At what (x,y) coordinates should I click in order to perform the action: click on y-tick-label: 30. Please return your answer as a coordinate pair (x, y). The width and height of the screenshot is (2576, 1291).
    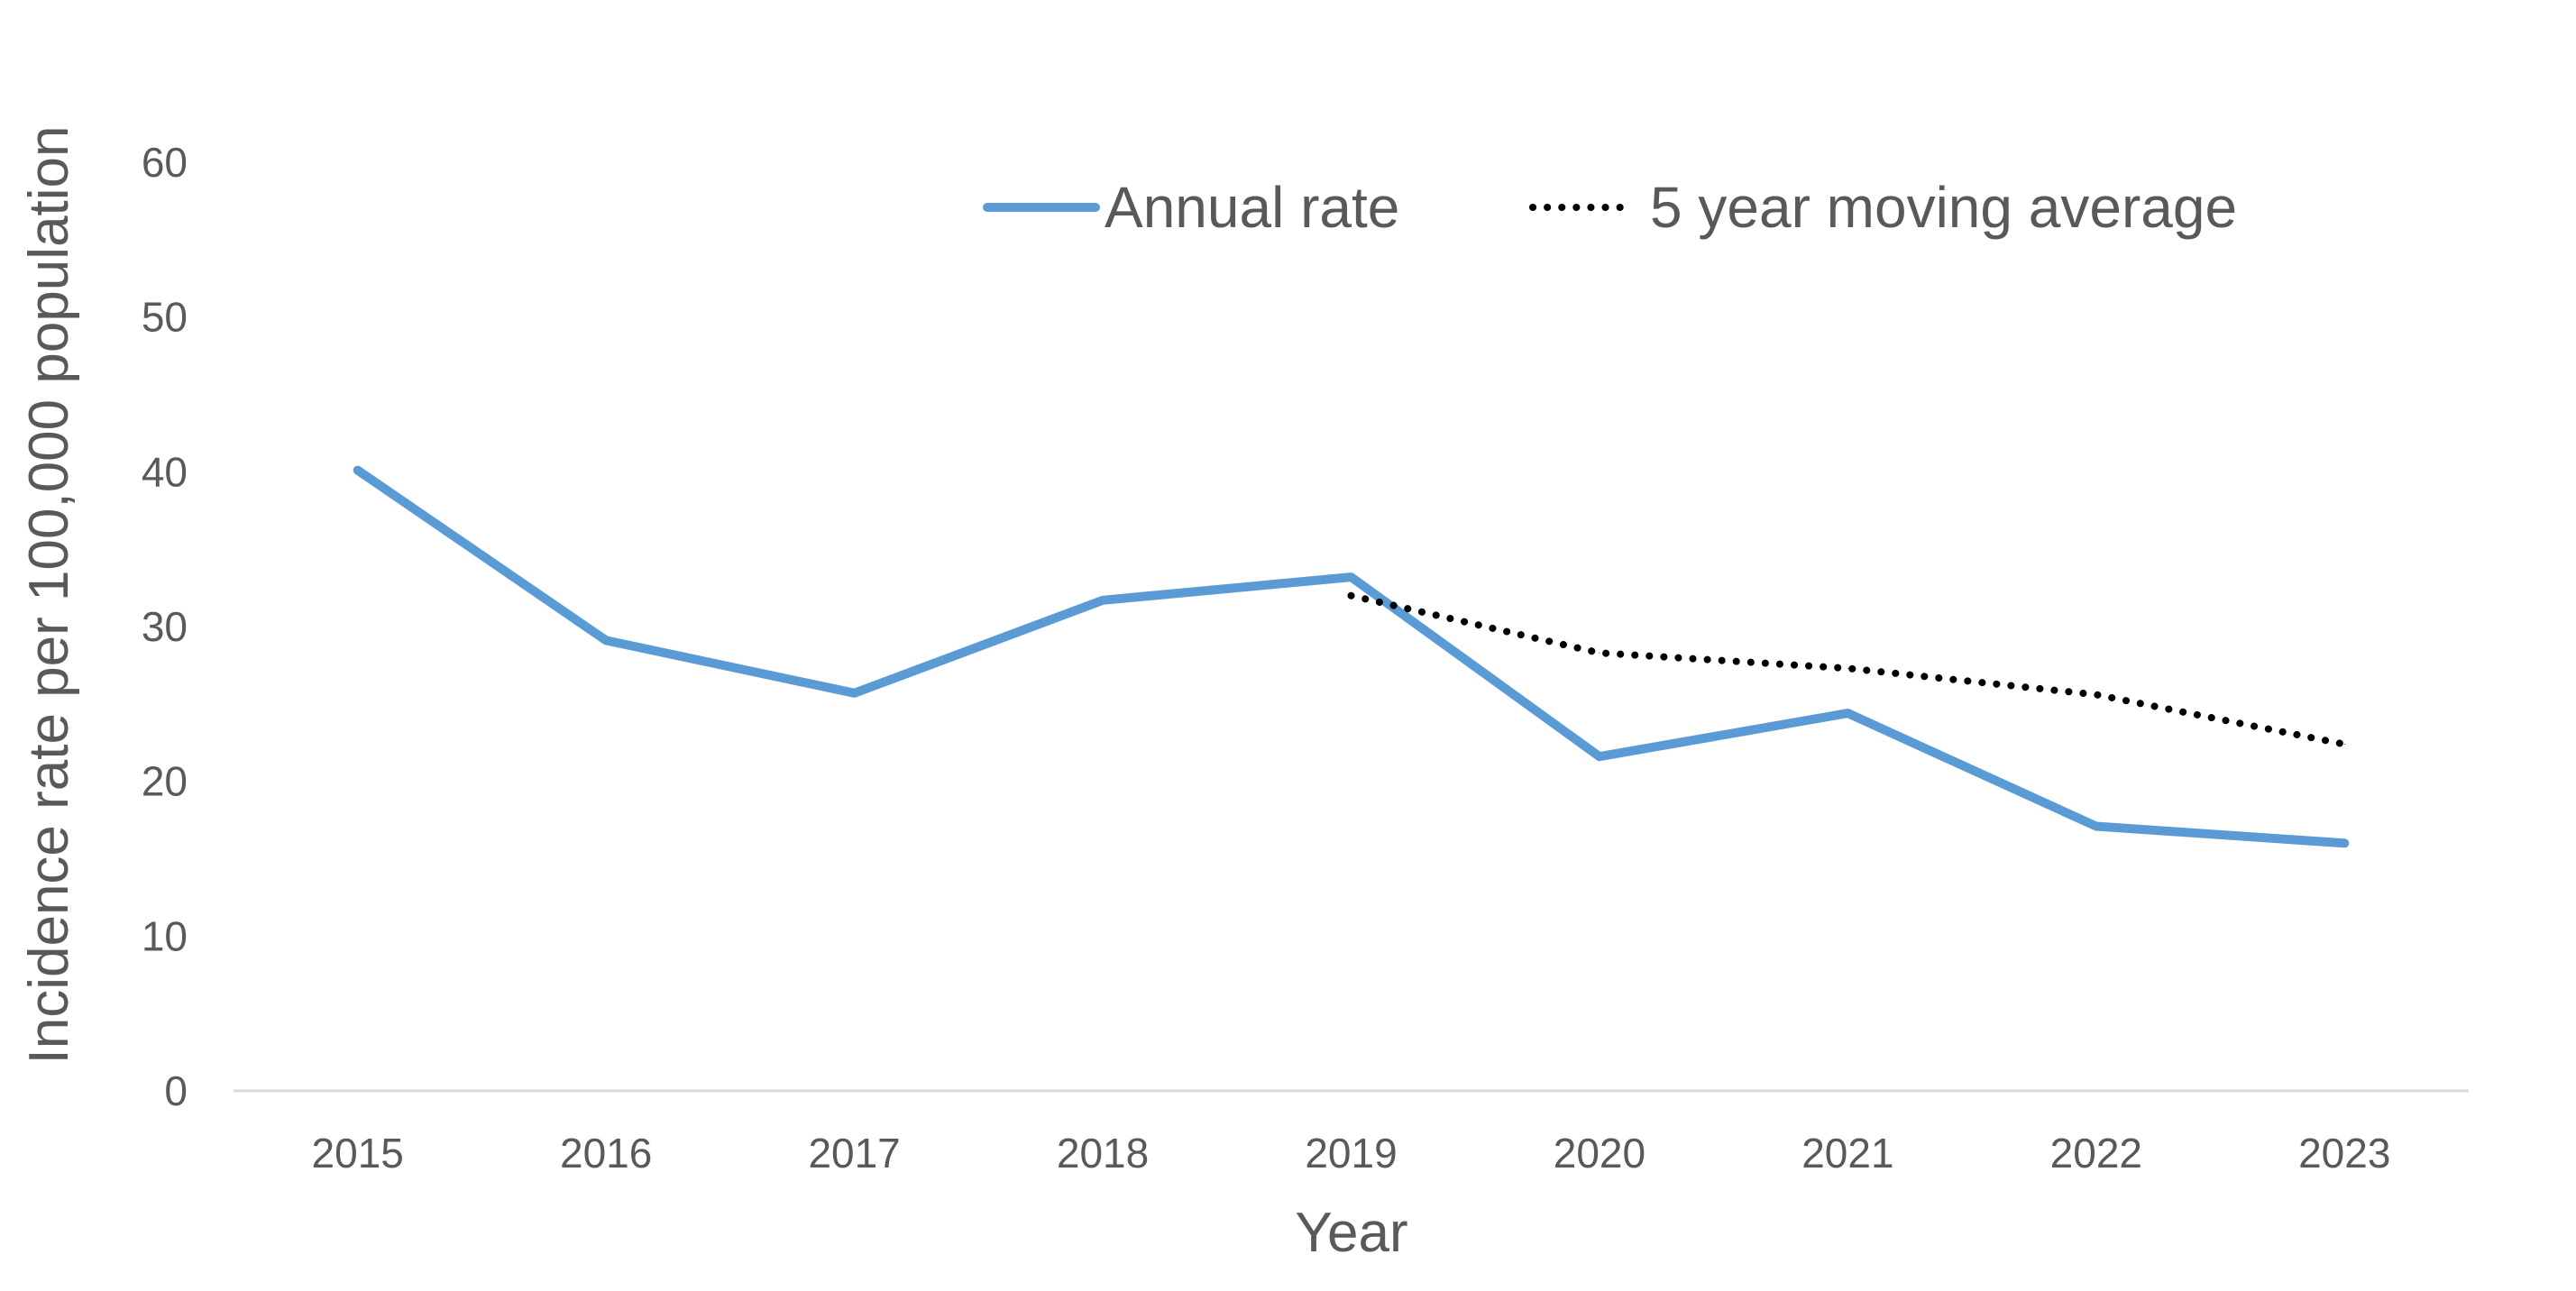
    Looking at the image, I should click on (165, 626).